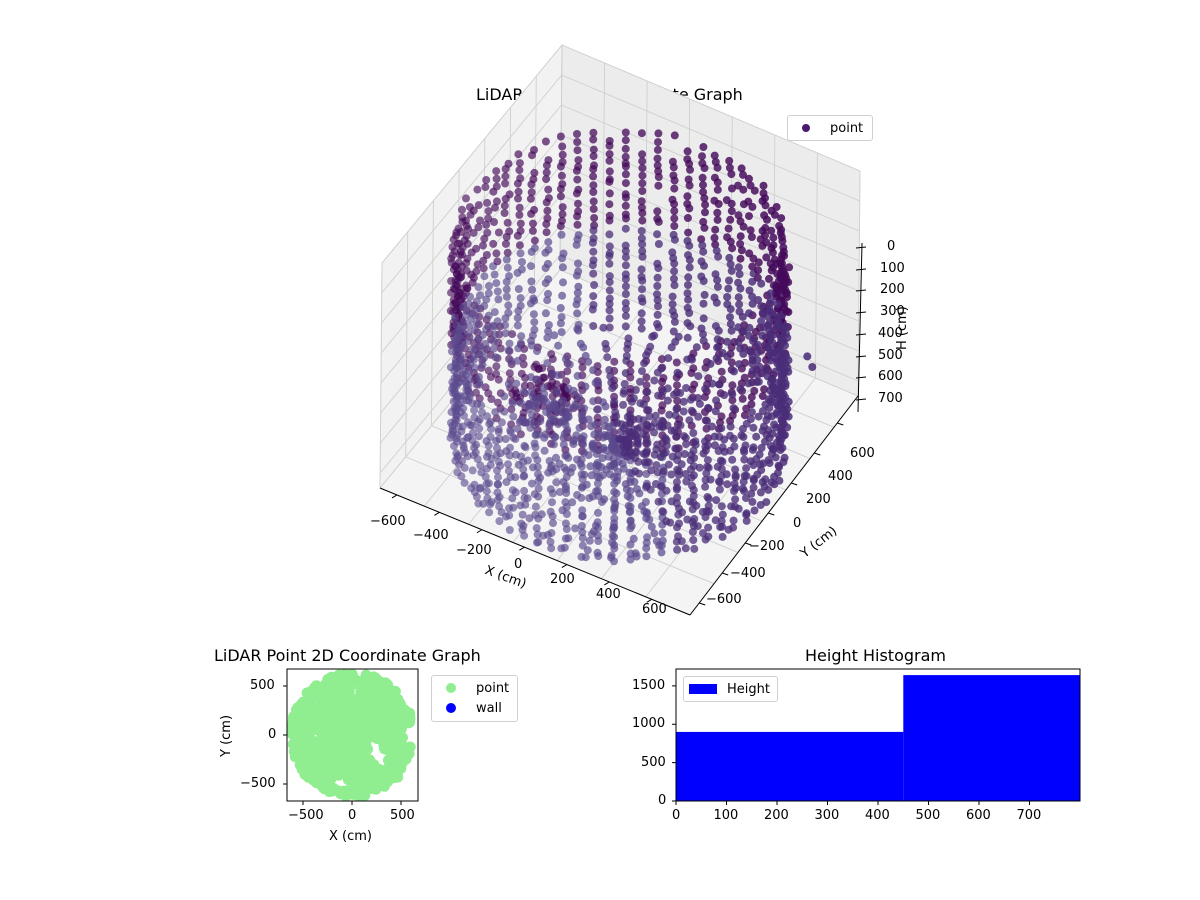  What do you see at coordinates (890, 355) in the screenshot?
I see `plot3d-ztick: 500` at bounding box center [890, 355].